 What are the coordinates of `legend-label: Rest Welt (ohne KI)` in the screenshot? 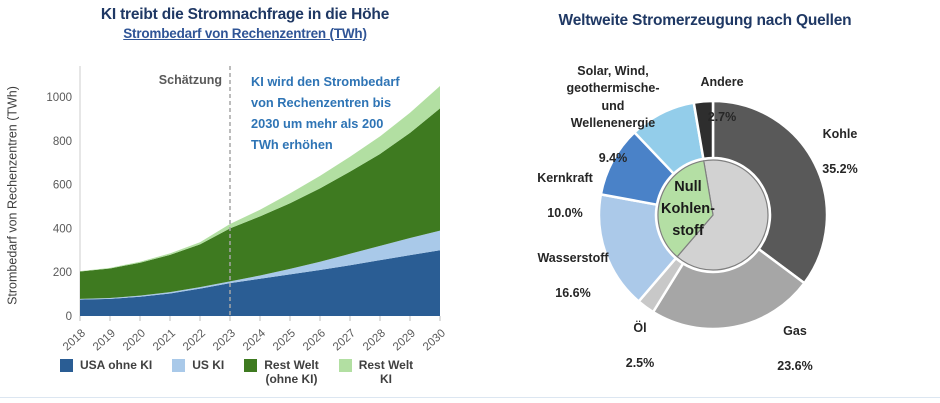 It's located at (291, 372).